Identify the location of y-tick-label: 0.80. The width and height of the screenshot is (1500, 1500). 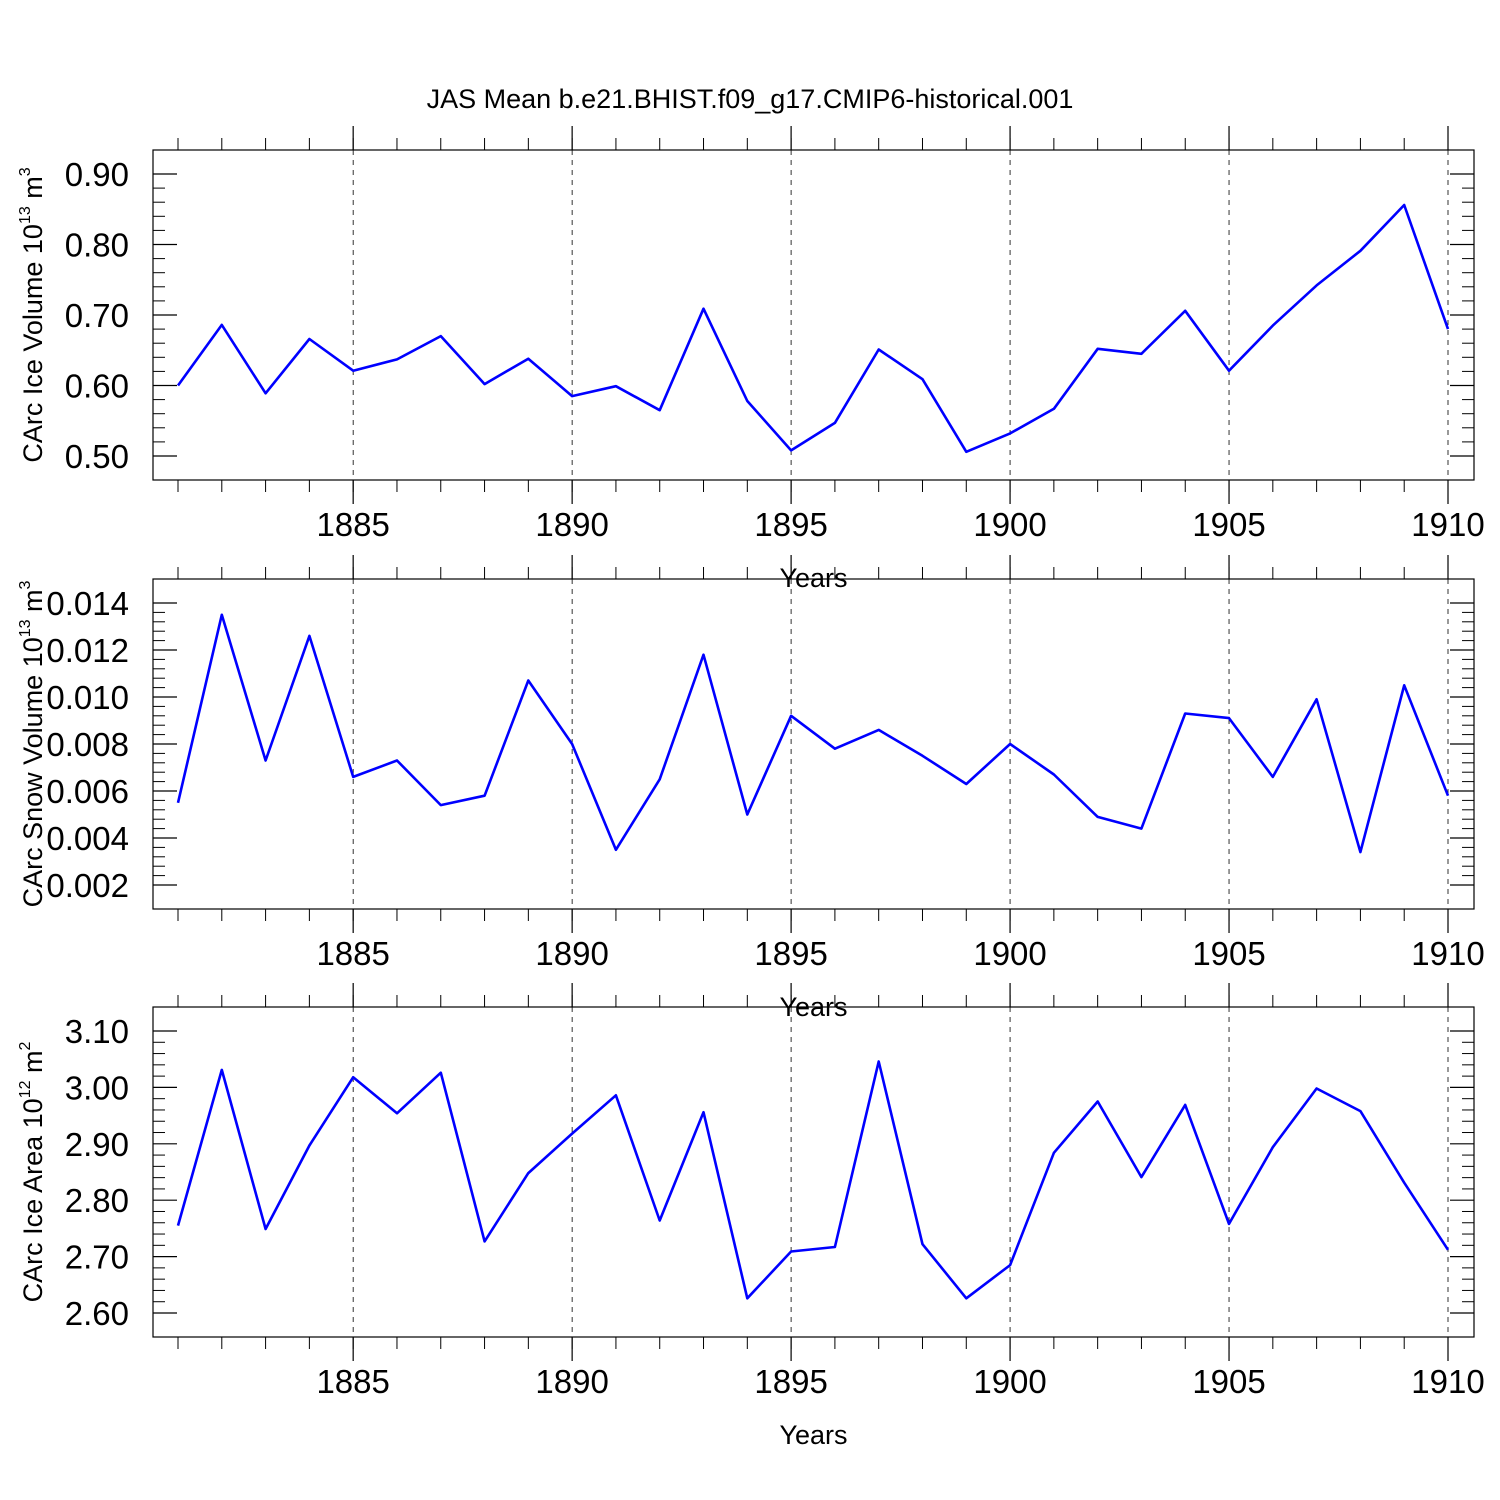
(97, 245).